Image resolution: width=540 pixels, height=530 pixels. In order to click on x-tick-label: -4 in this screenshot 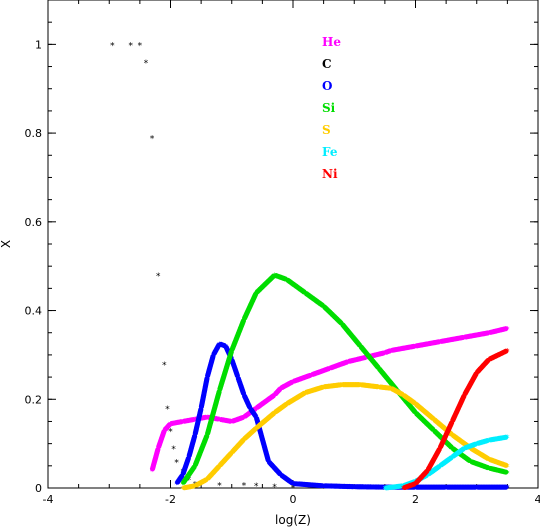, I will do `click(48, 499)`.